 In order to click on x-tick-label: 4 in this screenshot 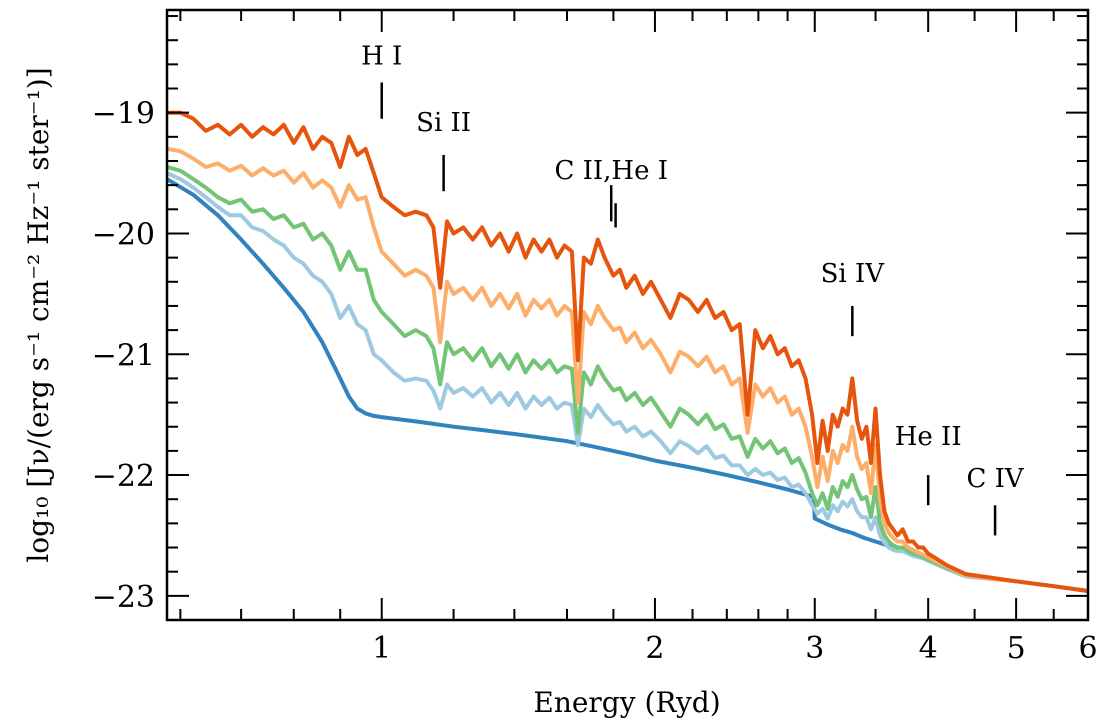, I will do `click(928, 648)`.